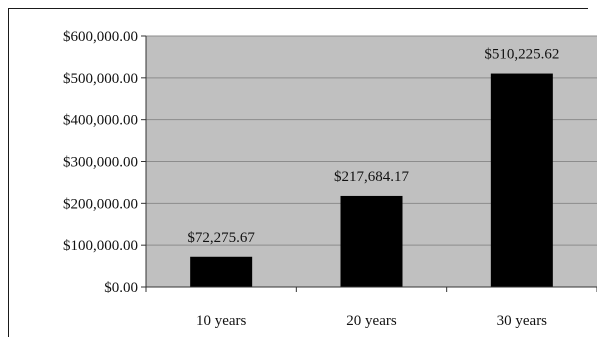 This screenshot has width=597, height=345. Describe the element at coordinates (100, 246) in the screenshot. I see `y-tick-label: $100,000.00` at that location.